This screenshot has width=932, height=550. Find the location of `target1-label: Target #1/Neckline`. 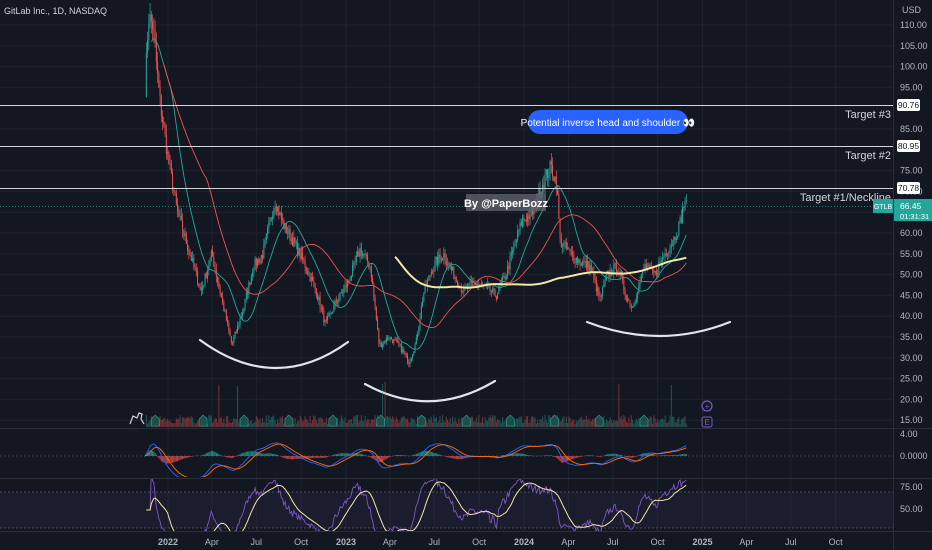

target1-label: Target #1/Neckline is located at coordinates (845, 198).